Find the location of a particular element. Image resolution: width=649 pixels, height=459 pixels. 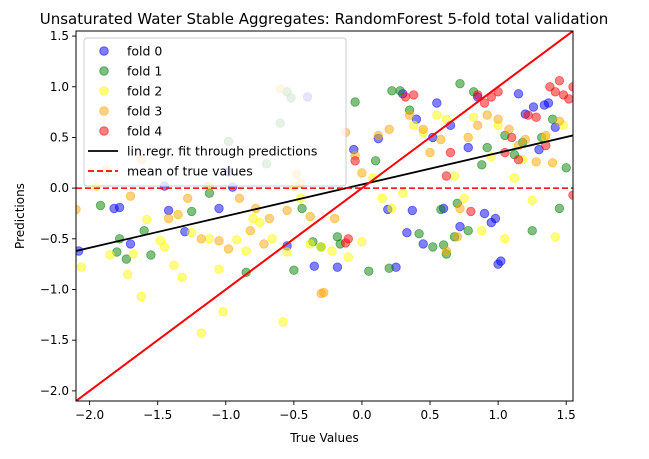

x-tick-label: 1.5 is located at coordinates (566, 415).